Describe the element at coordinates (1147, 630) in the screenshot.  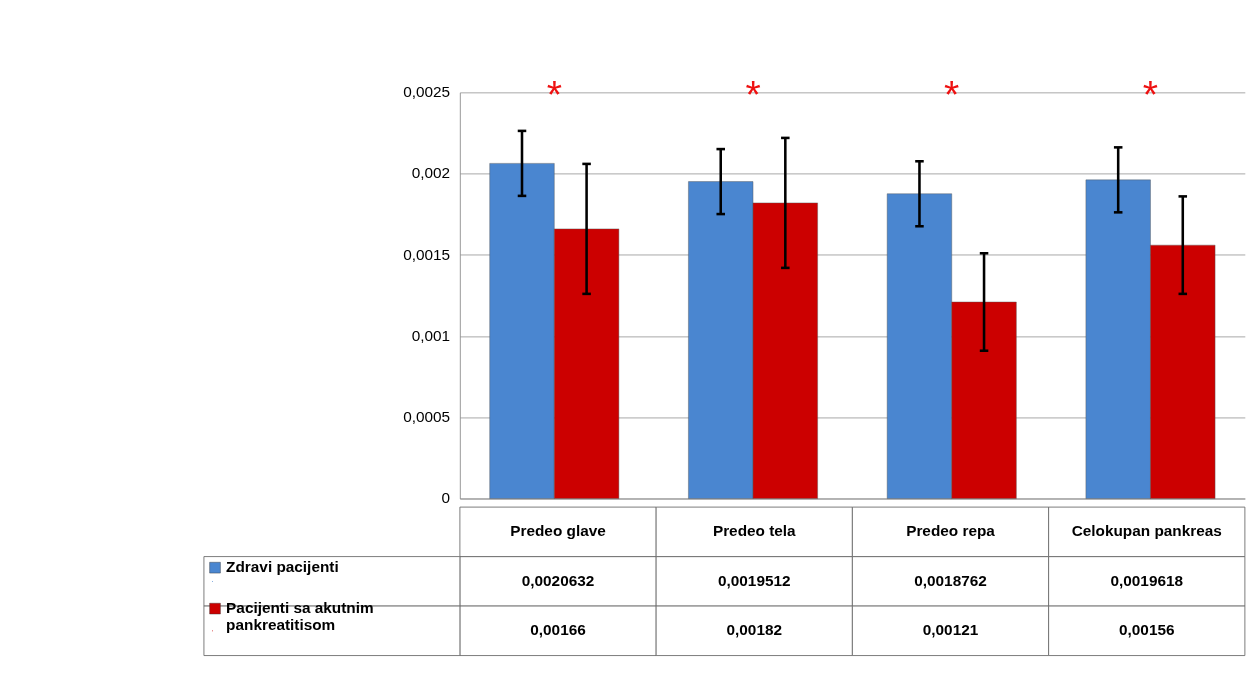
I see `data-label: 0,00156` at that location.